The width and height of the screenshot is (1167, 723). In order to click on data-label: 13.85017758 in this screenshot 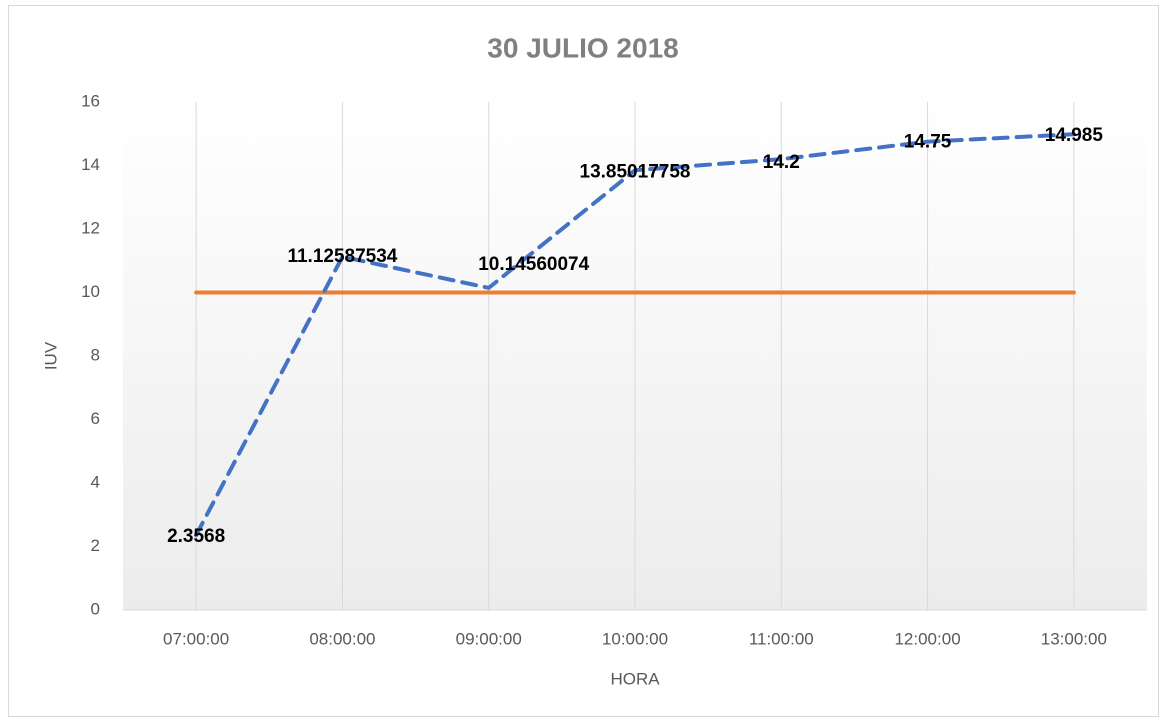, I will do `click(635, 171)`.